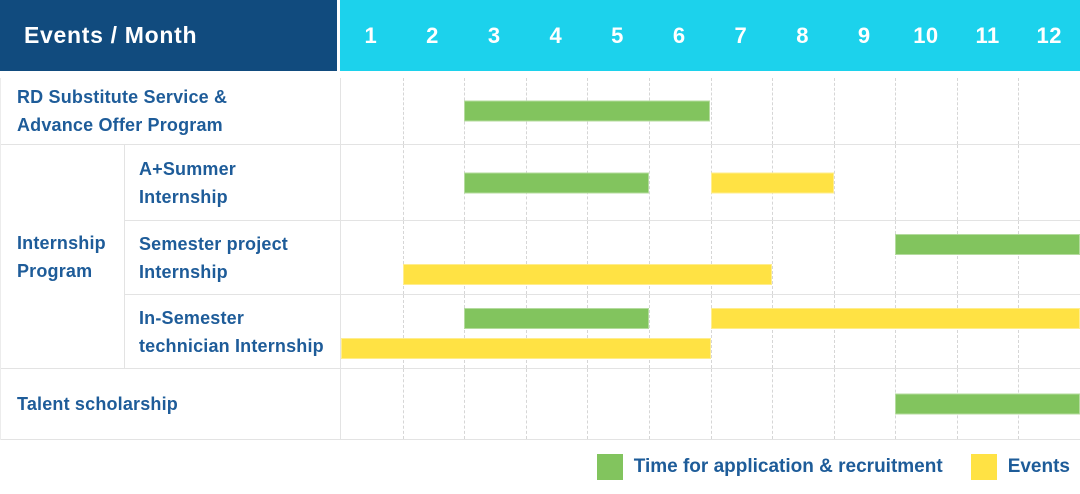 This screenshot has width=1080, height=494. I want to click on table-header: Events / Month 1 2 3 4 5 6 7 8 9 10 11 12, so click(540, 35).